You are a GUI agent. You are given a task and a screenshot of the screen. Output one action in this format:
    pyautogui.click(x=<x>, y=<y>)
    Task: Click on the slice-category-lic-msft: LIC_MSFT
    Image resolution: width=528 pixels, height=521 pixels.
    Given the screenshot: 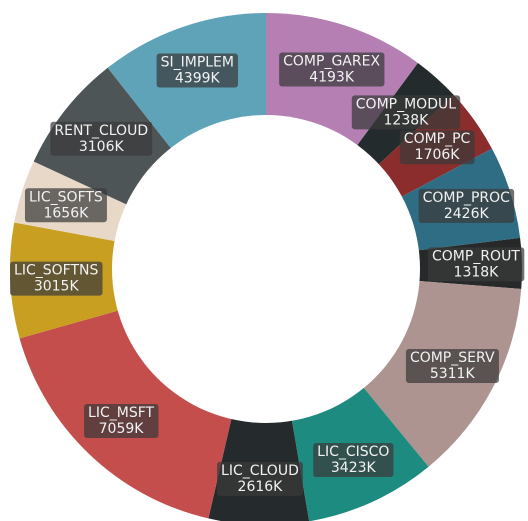 What is the action you would take?
    pyautogui.click(x=121, y=413)
    